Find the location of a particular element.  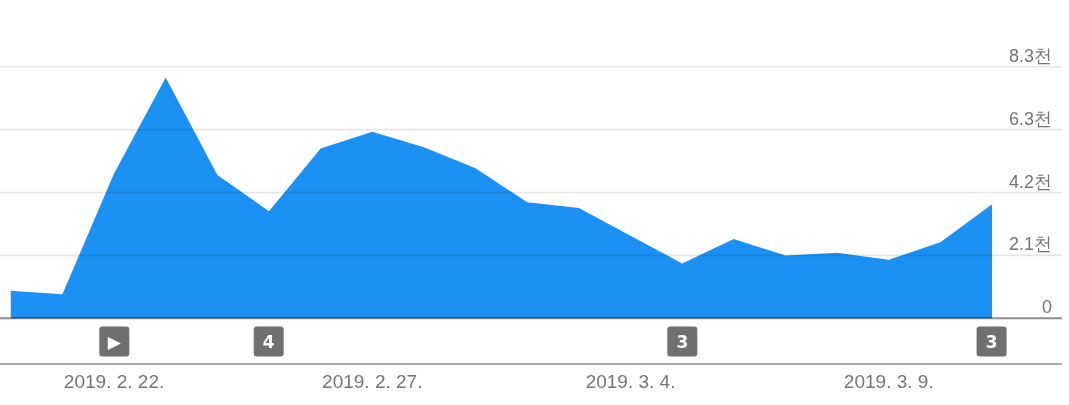

y-tick-label: 8.3천 is located at coordinates (1030, 55).